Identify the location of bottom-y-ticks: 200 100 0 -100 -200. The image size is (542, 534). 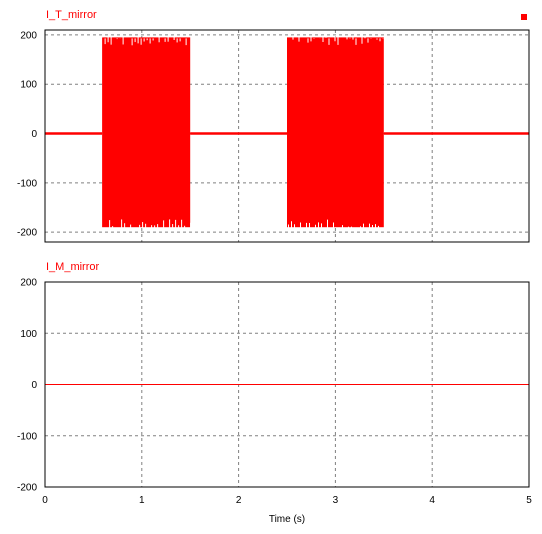
(27, 386).